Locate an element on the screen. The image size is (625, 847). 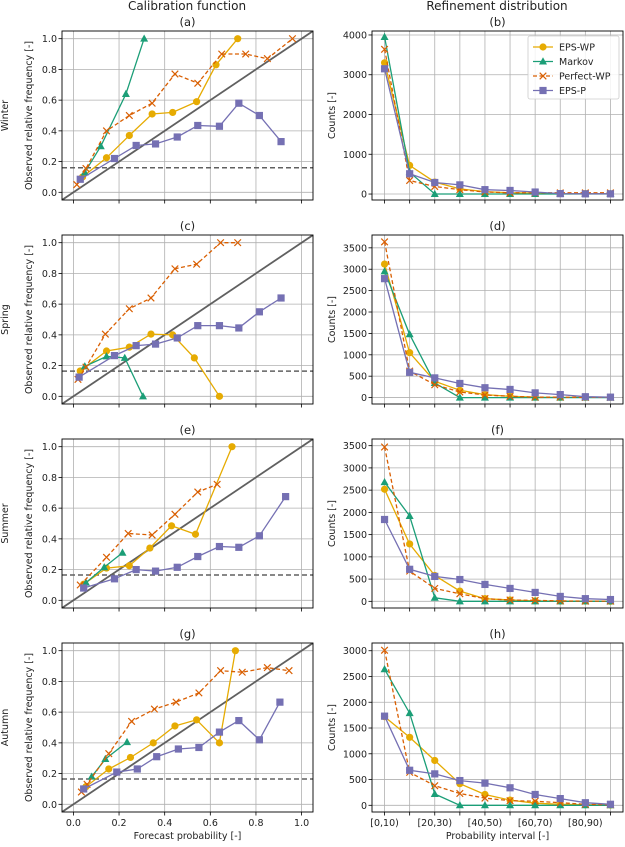
legend-label: Perfect-WP is located at coordinates (585, 77).